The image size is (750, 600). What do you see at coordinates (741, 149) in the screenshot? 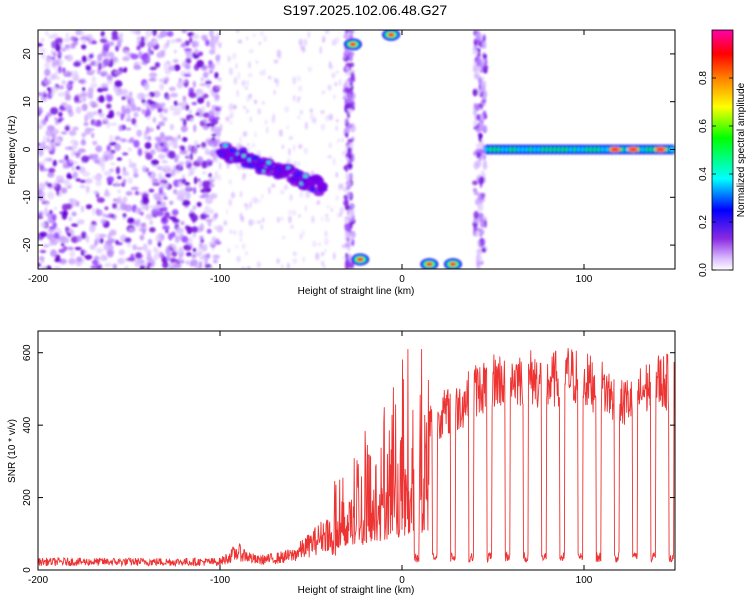
I see `colorbar-label: Normalized spectral amplitude` at bounding box center [741, 149].